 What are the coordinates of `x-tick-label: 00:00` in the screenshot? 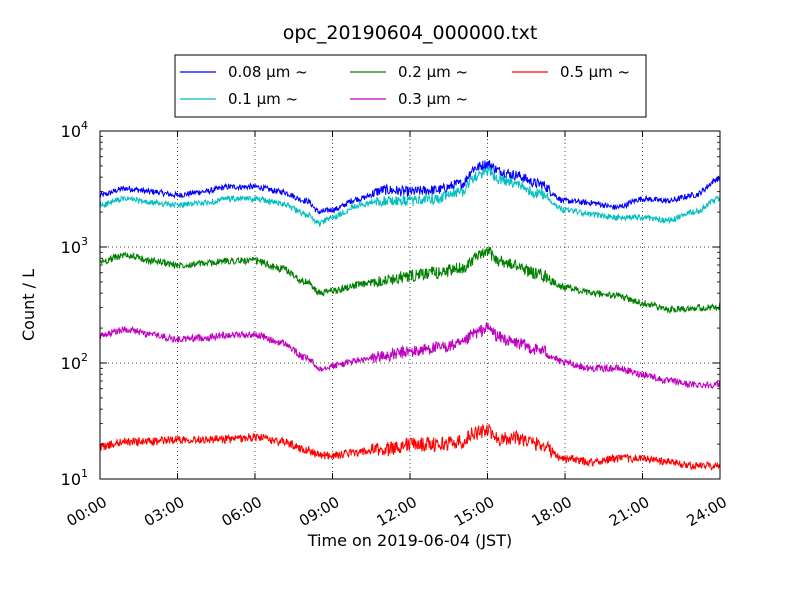 It's located at (87, 511).